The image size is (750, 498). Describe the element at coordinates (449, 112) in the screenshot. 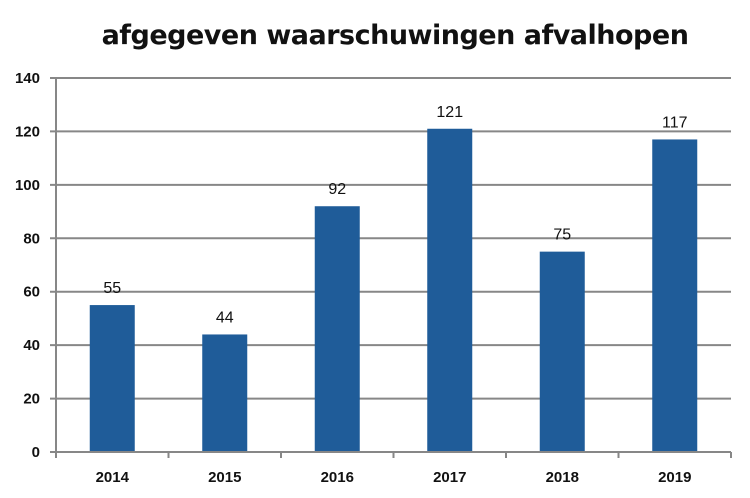

I see `data-label-2017: 121` at that location.